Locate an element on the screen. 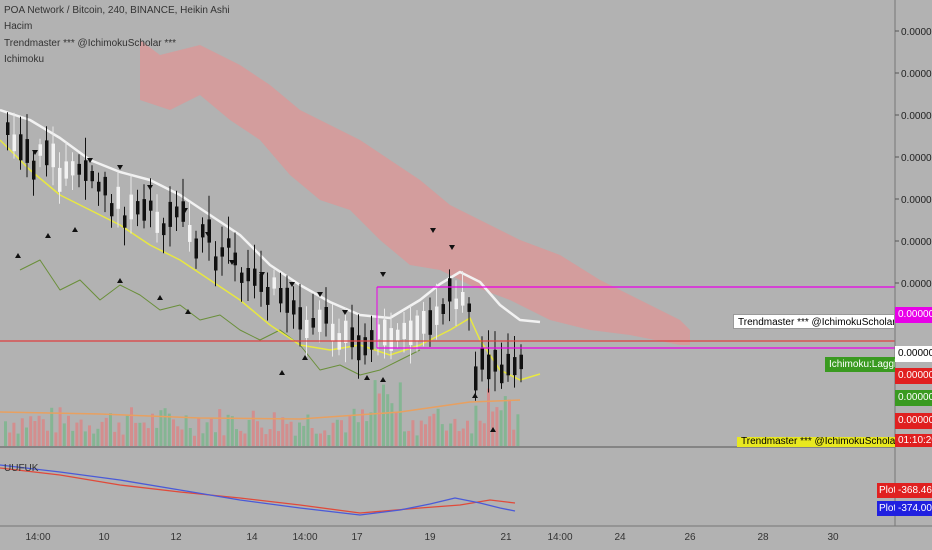 This screenshot has width=932, height=550. price-badge: 0.00000760 is located at coordinates (913, 376).